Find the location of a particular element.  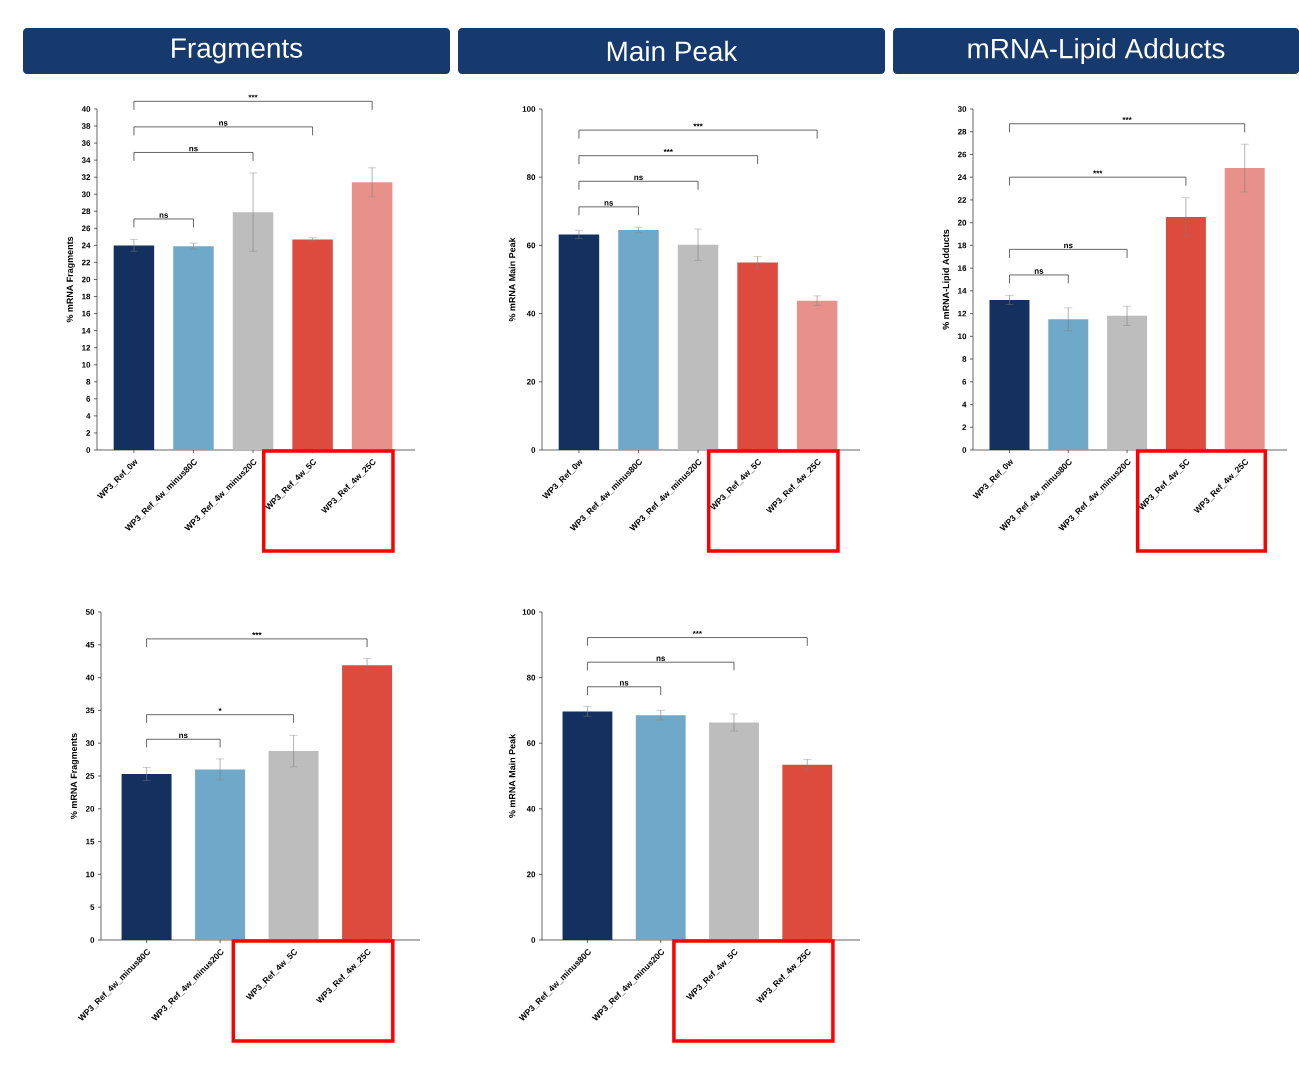

chart-title: Fragments is located at coordinates (237, 51).